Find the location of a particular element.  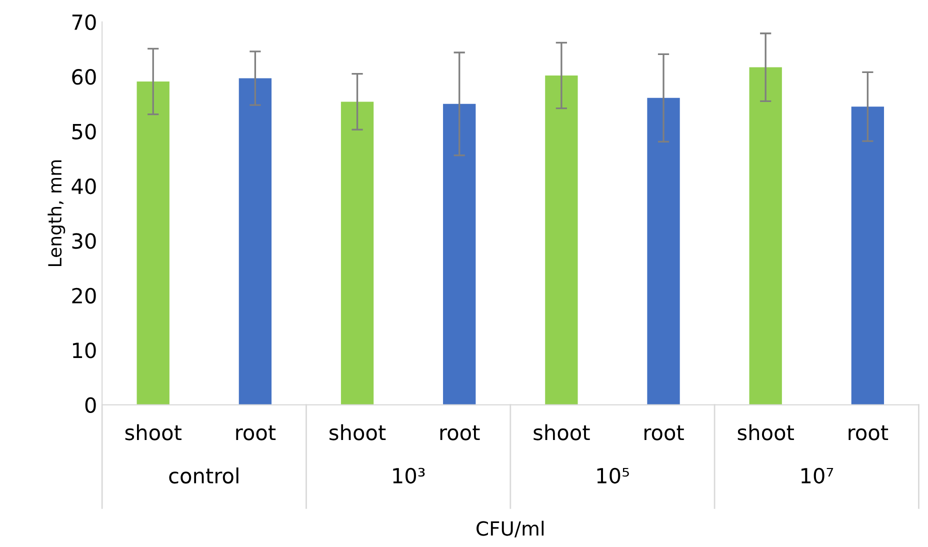

text: 10³ is located at coordinates (409, 476).